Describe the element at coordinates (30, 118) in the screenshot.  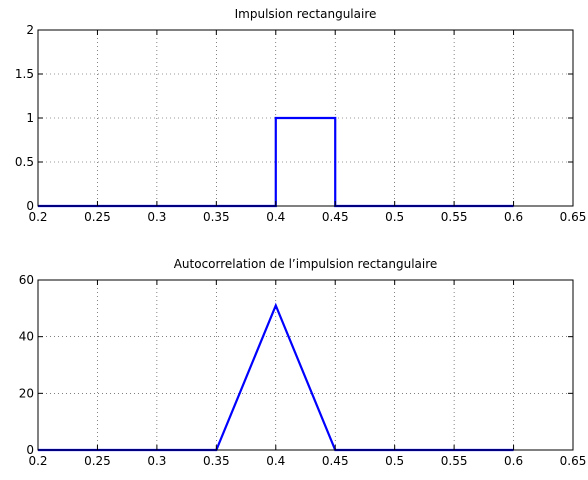
I see `y-tick-label: 1` at that location.